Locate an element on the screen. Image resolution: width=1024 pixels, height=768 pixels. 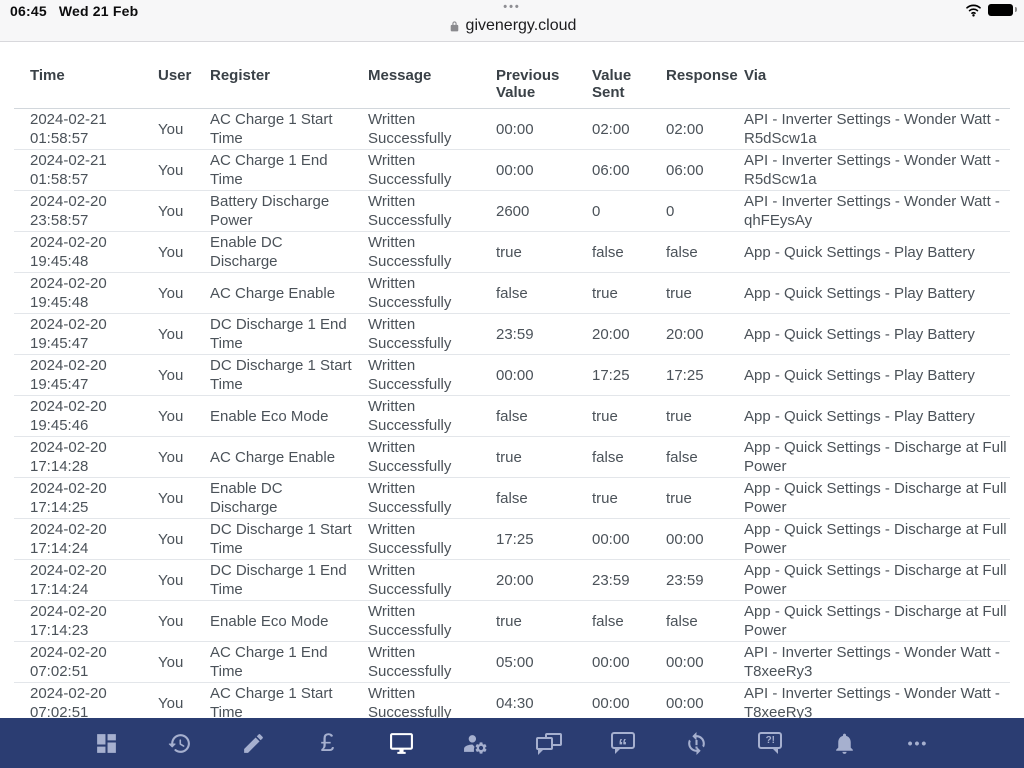
cell-time: 2024-02-20 17:14:28 is located at coordinates (78, 457).